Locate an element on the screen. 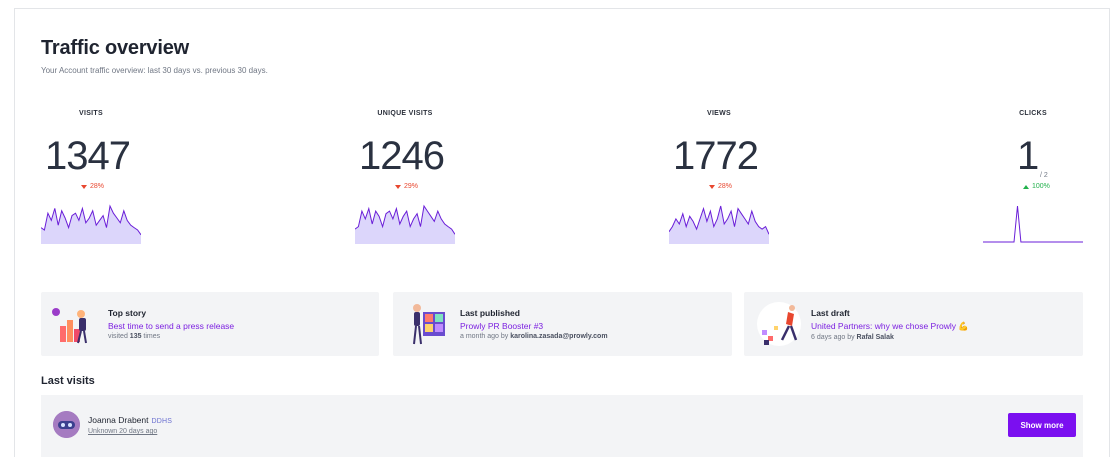 Image resolution: width=1112 pixels, height=457 pixels. card-meta-prefix: 6 days ago by is located at coordinates (834, 337).